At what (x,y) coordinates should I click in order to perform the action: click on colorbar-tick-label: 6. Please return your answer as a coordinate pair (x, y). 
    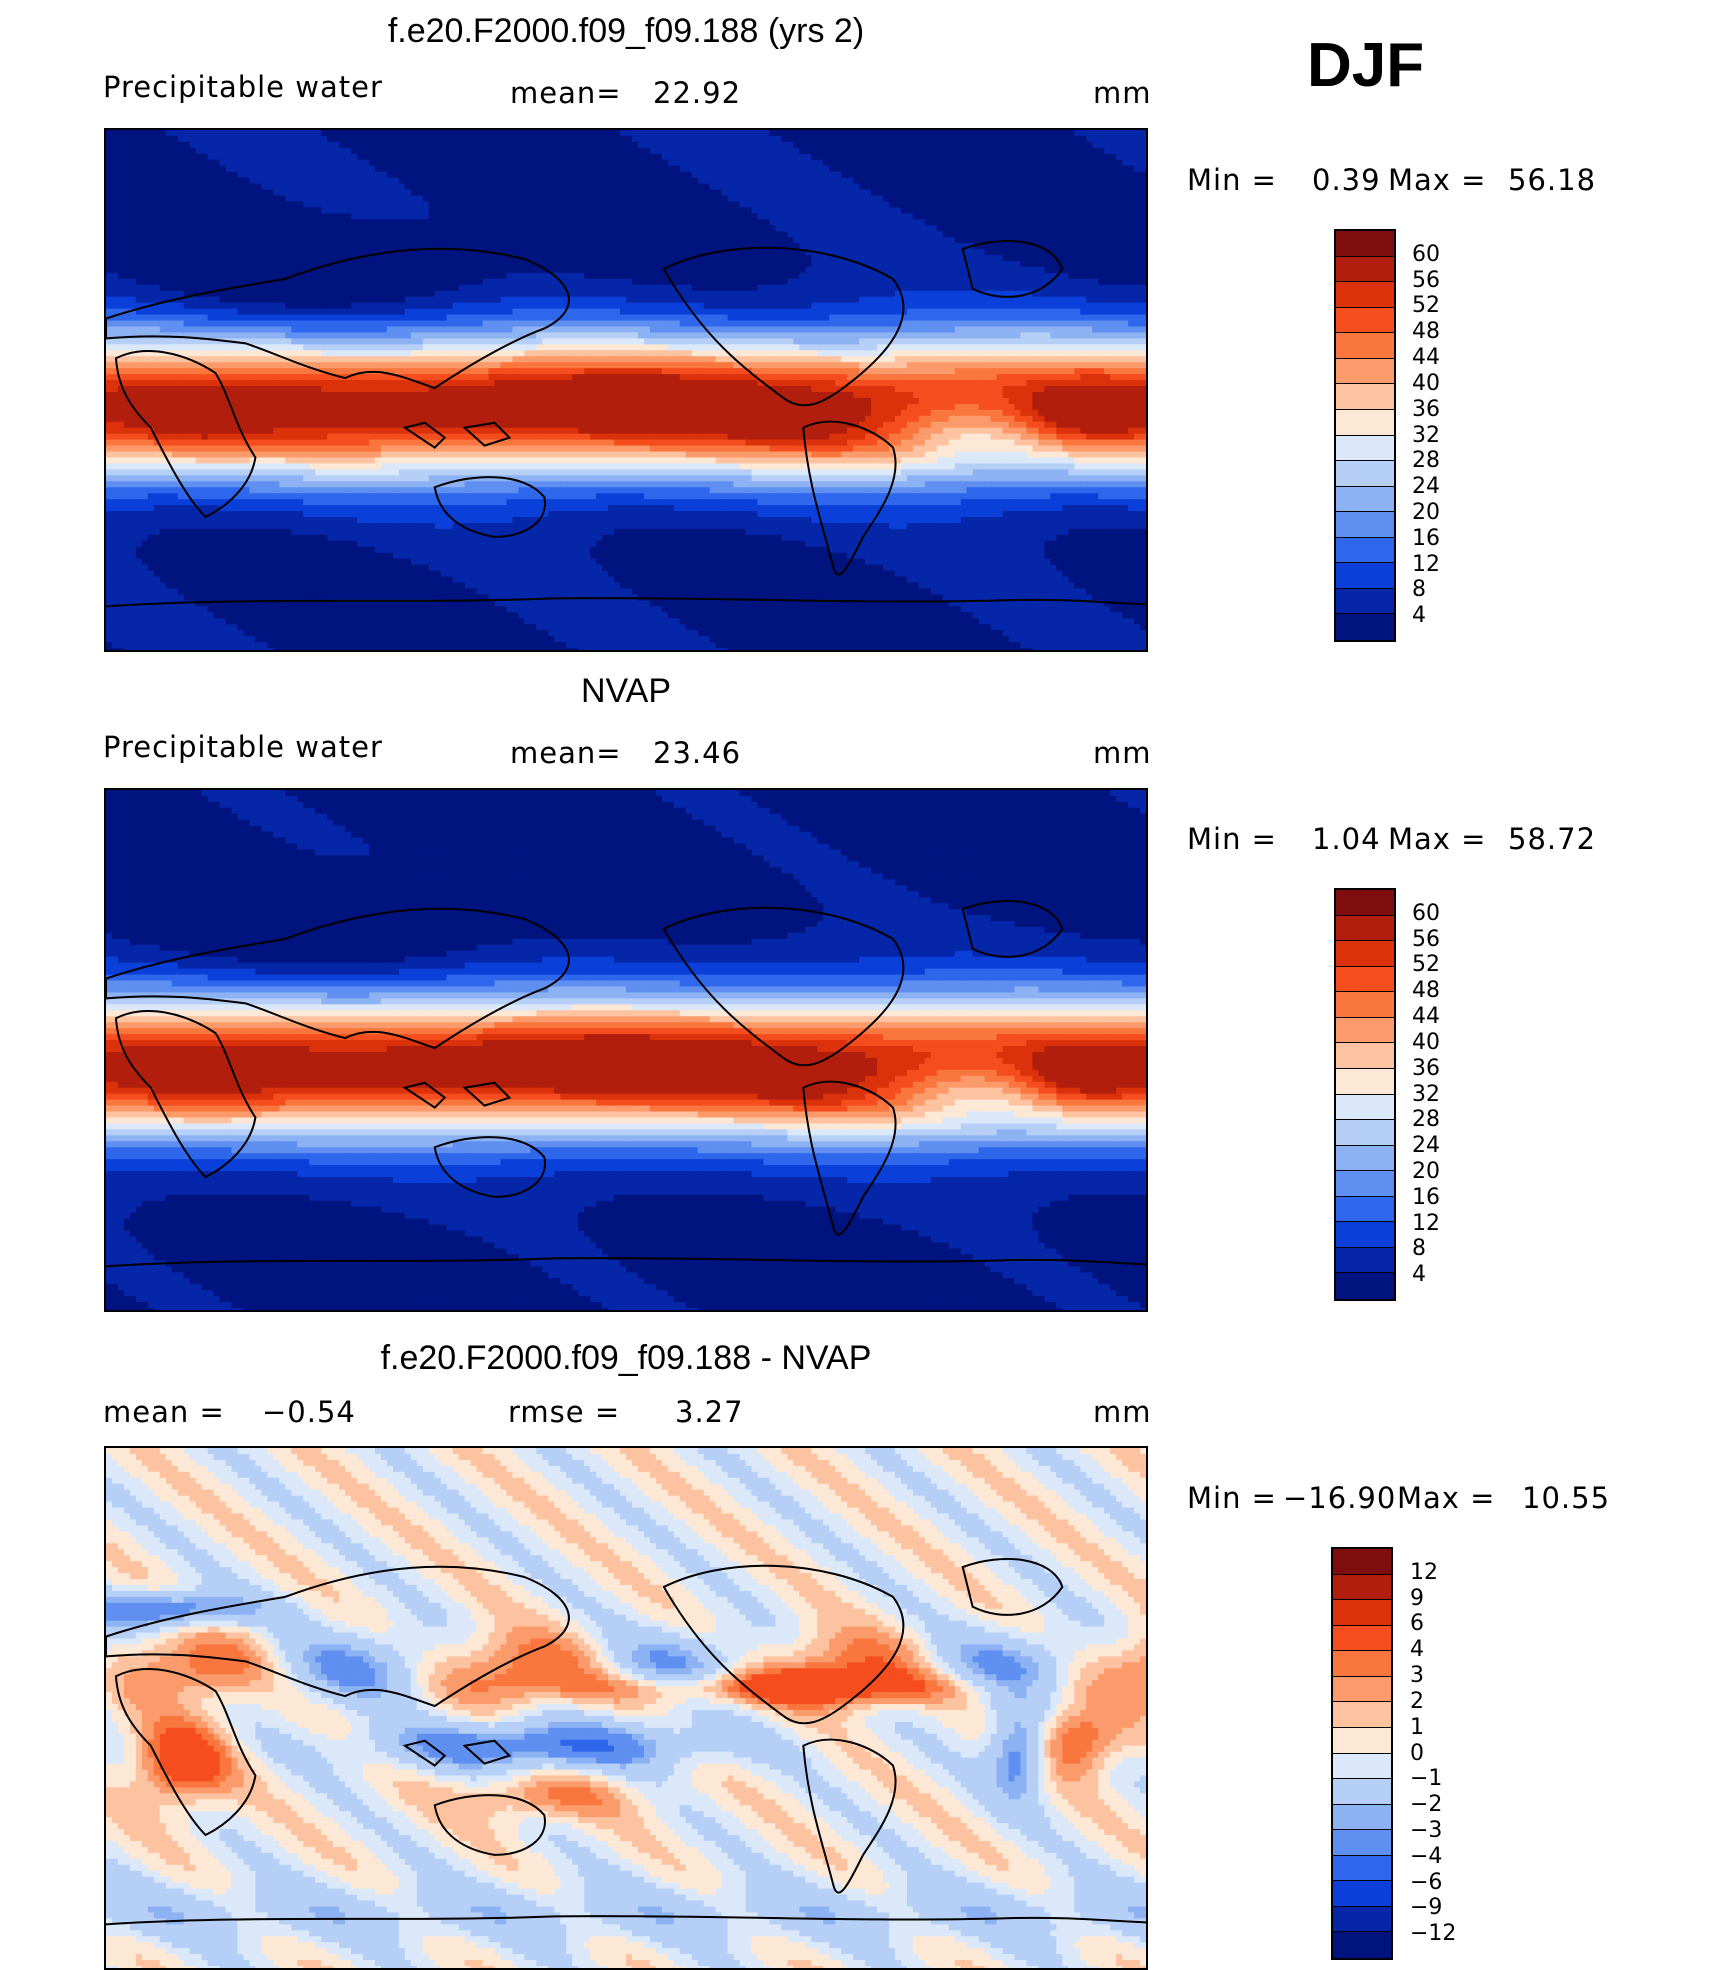
    Looking at the image, I should click on (1417, 1623).